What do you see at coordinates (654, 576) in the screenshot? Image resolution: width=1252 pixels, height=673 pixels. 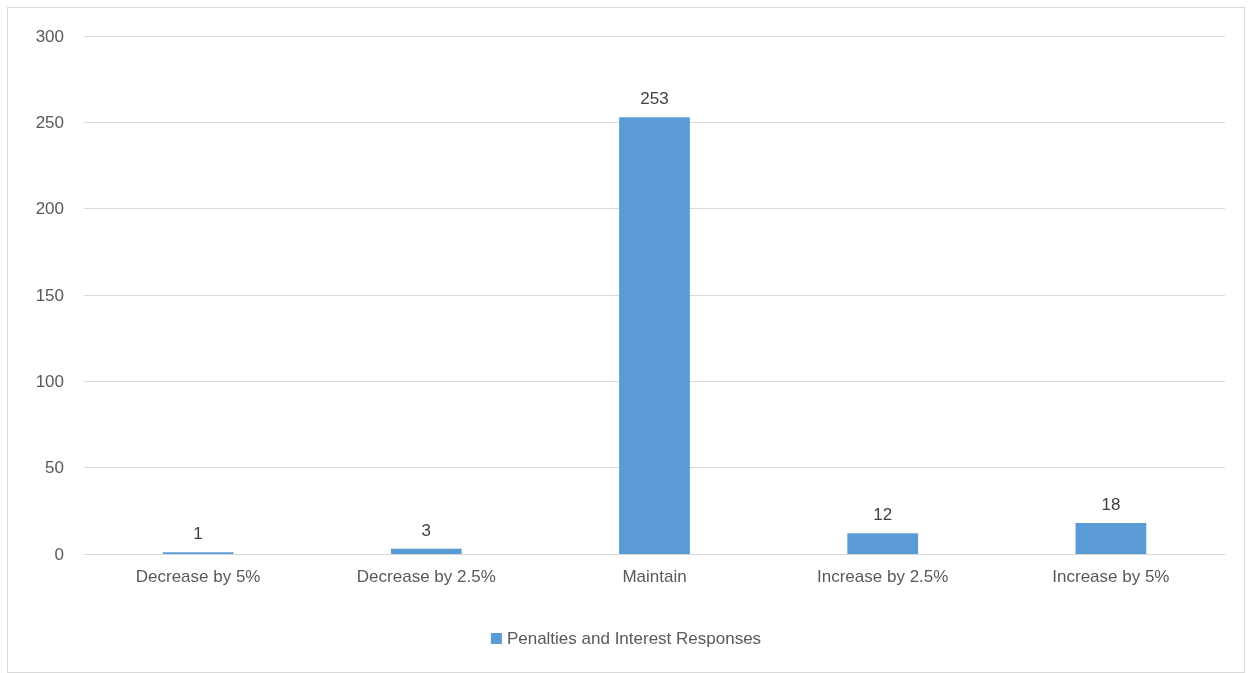 I see `x-tick-label: Maintain` at bounding box center [654, 576].